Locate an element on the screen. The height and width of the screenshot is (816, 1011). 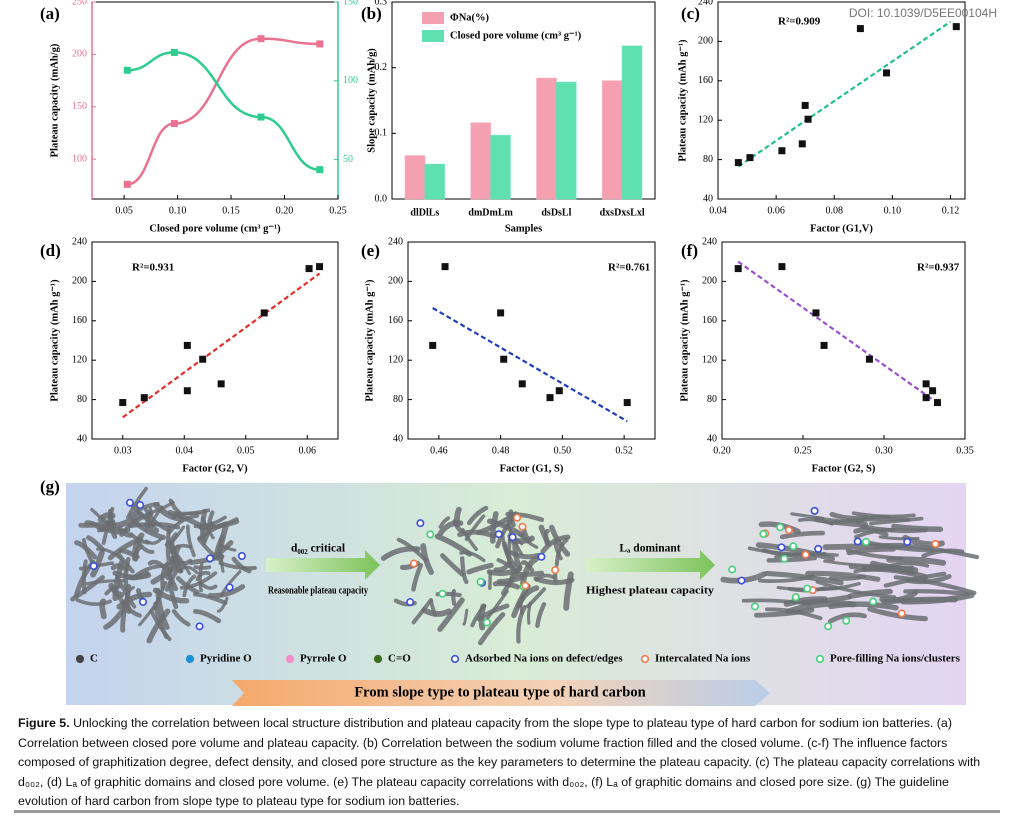
y-axis-label: Slope capacity (mAh/g) is located at coordinates (371, 100).